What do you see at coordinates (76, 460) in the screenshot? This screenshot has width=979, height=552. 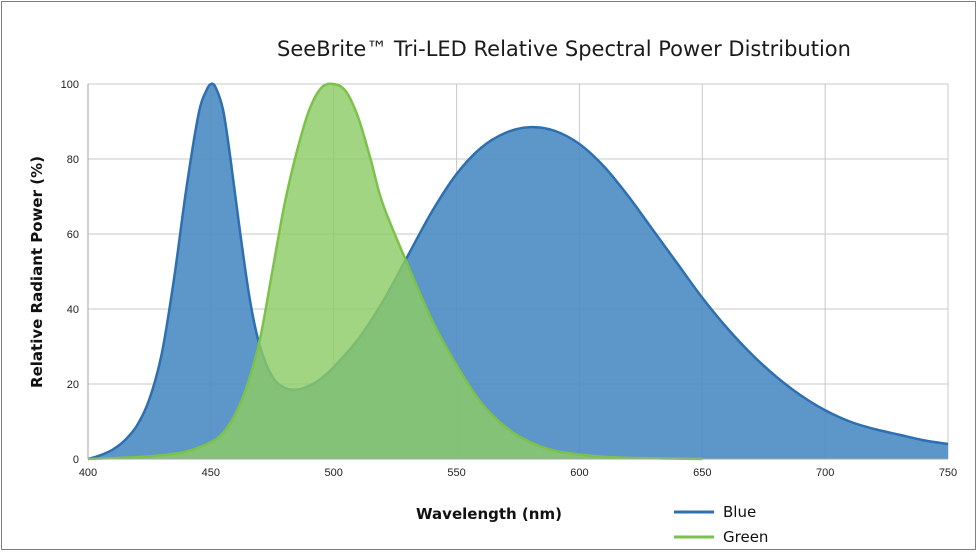 I see `y-tick-label: 0` at bounding box center [76, 460].